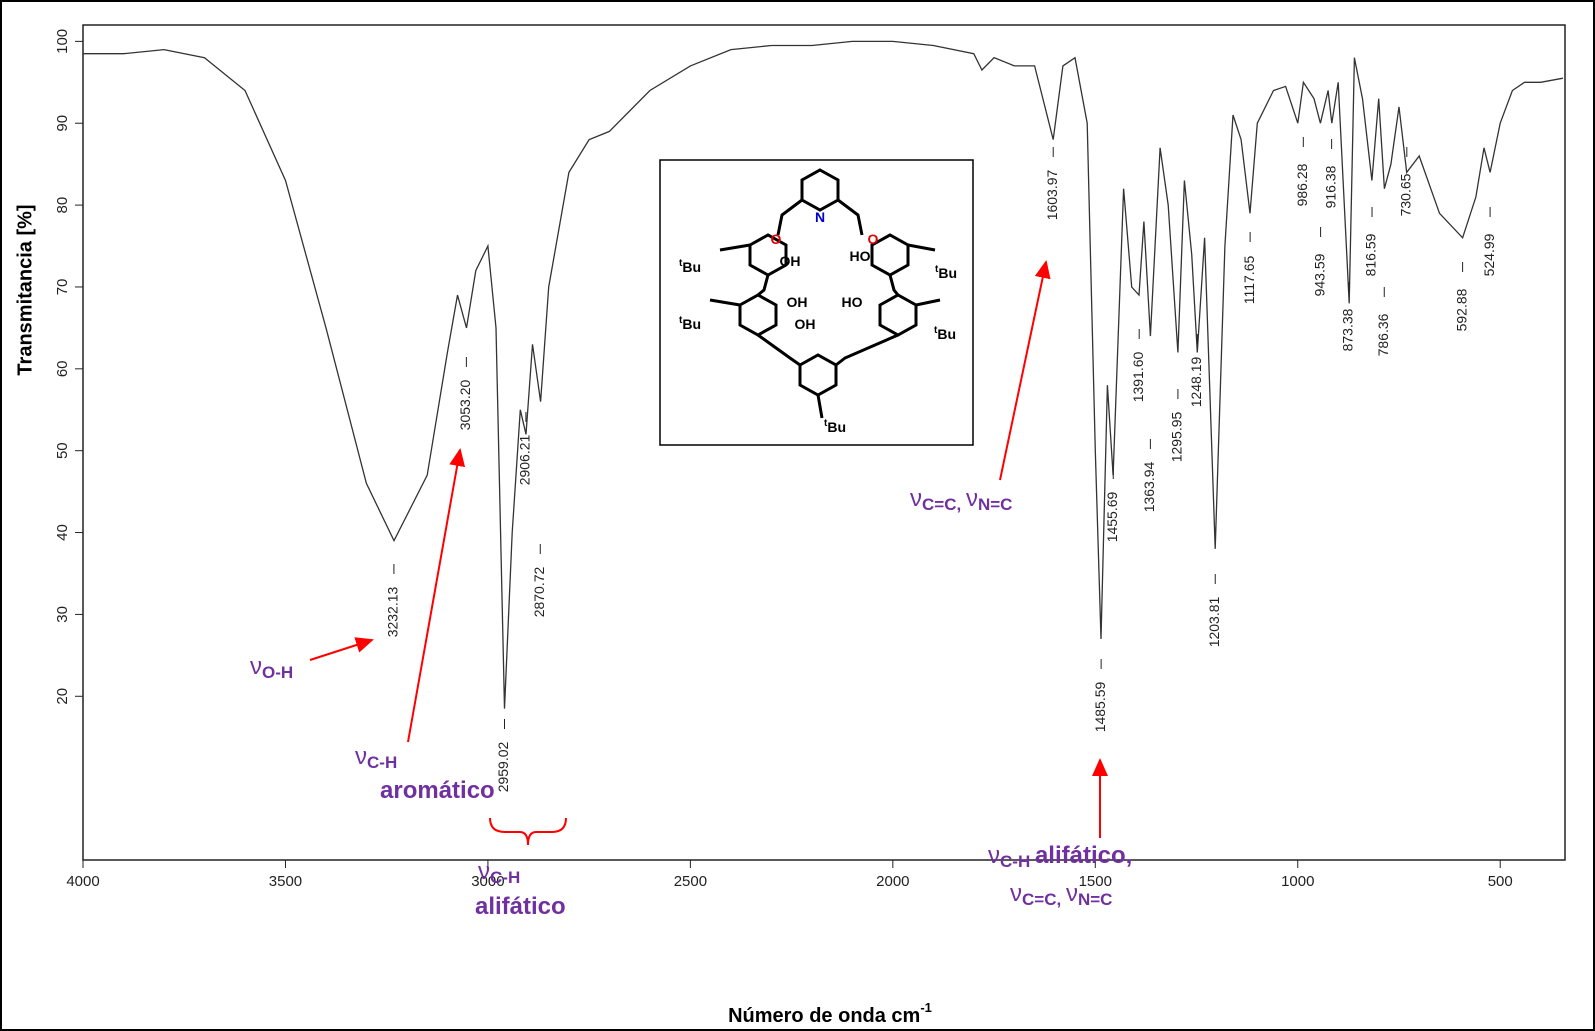 The height and width of the screenshot is (1031, 1595). I want to click on y-tick-label: 20, so click(62, 696).